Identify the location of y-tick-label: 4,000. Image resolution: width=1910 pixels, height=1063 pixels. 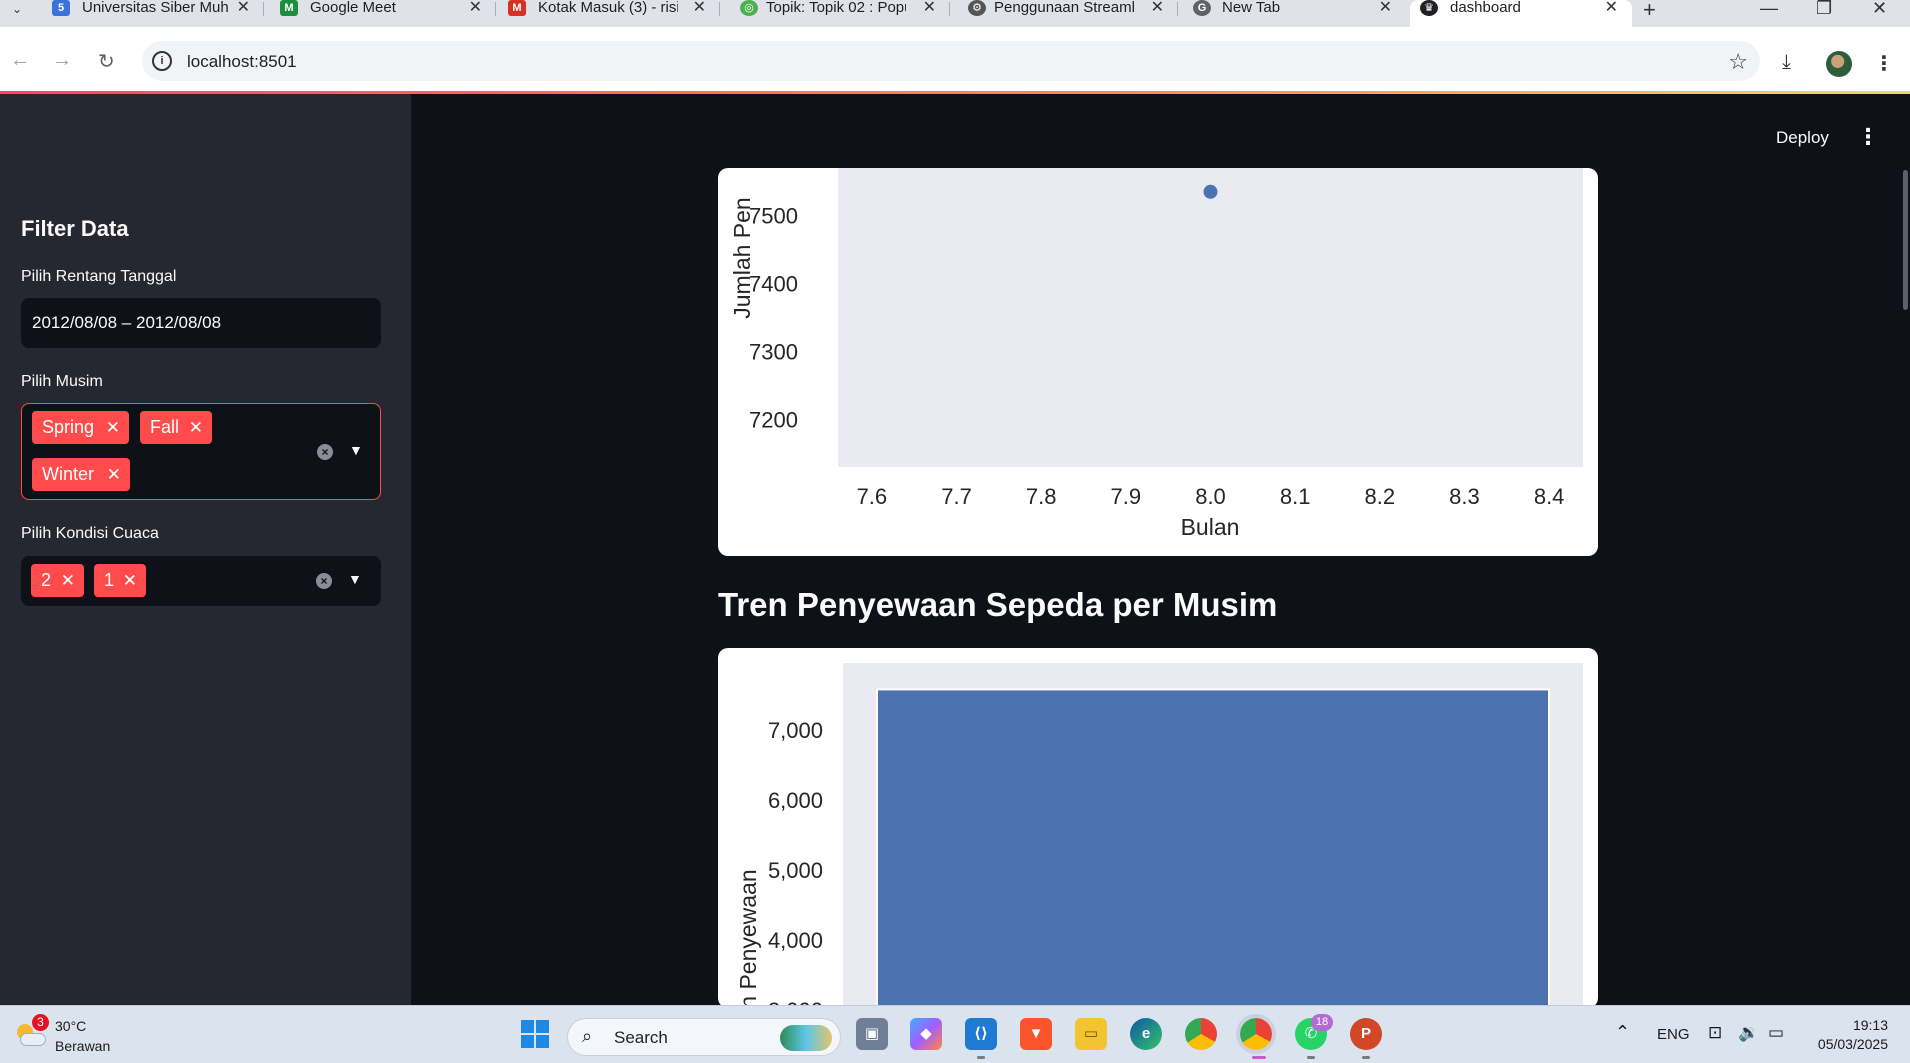
(795, 940).